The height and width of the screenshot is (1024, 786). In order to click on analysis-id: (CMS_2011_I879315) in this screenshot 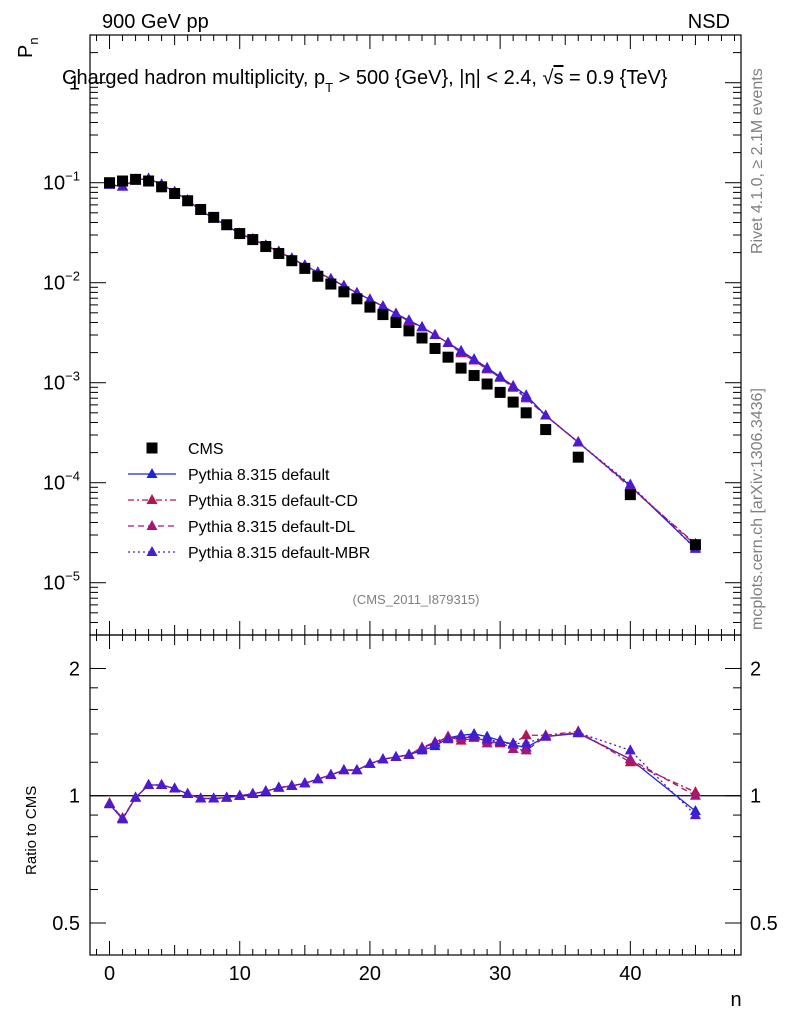, I will do `click(416, 599)`.